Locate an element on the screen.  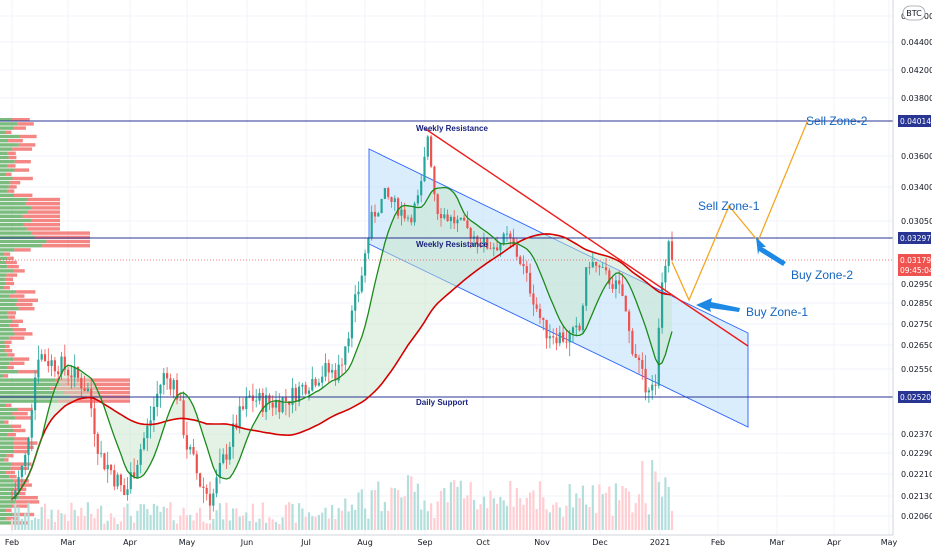
time-tick-label: Apr is located at coordinates (130, 542).